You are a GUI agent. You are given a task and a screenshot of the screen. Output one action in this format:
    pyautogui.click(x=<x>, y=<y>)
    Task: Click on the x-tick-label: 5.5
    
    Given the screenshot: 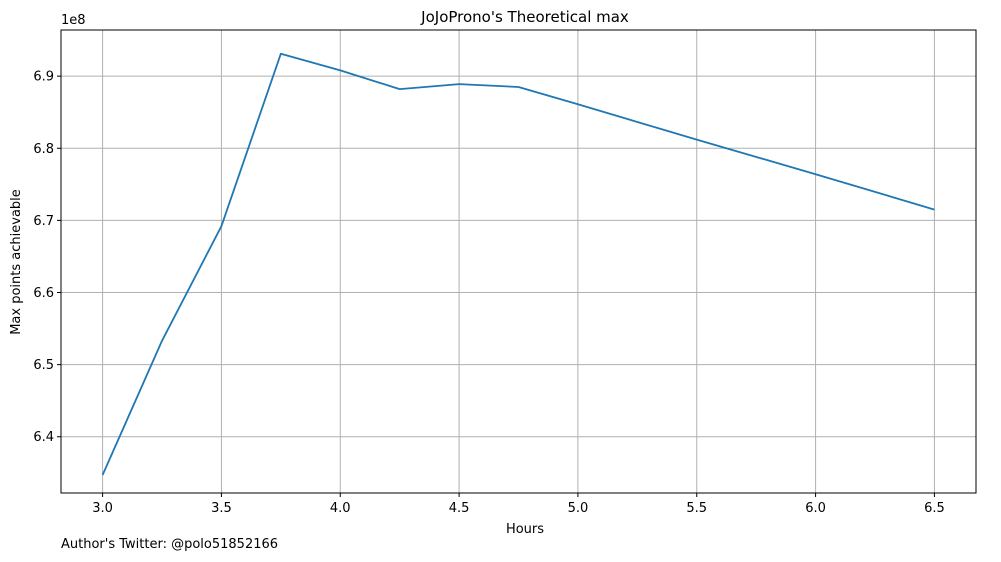 What is the action you would take?
    pyautogui.click(x=696, y=508)
    